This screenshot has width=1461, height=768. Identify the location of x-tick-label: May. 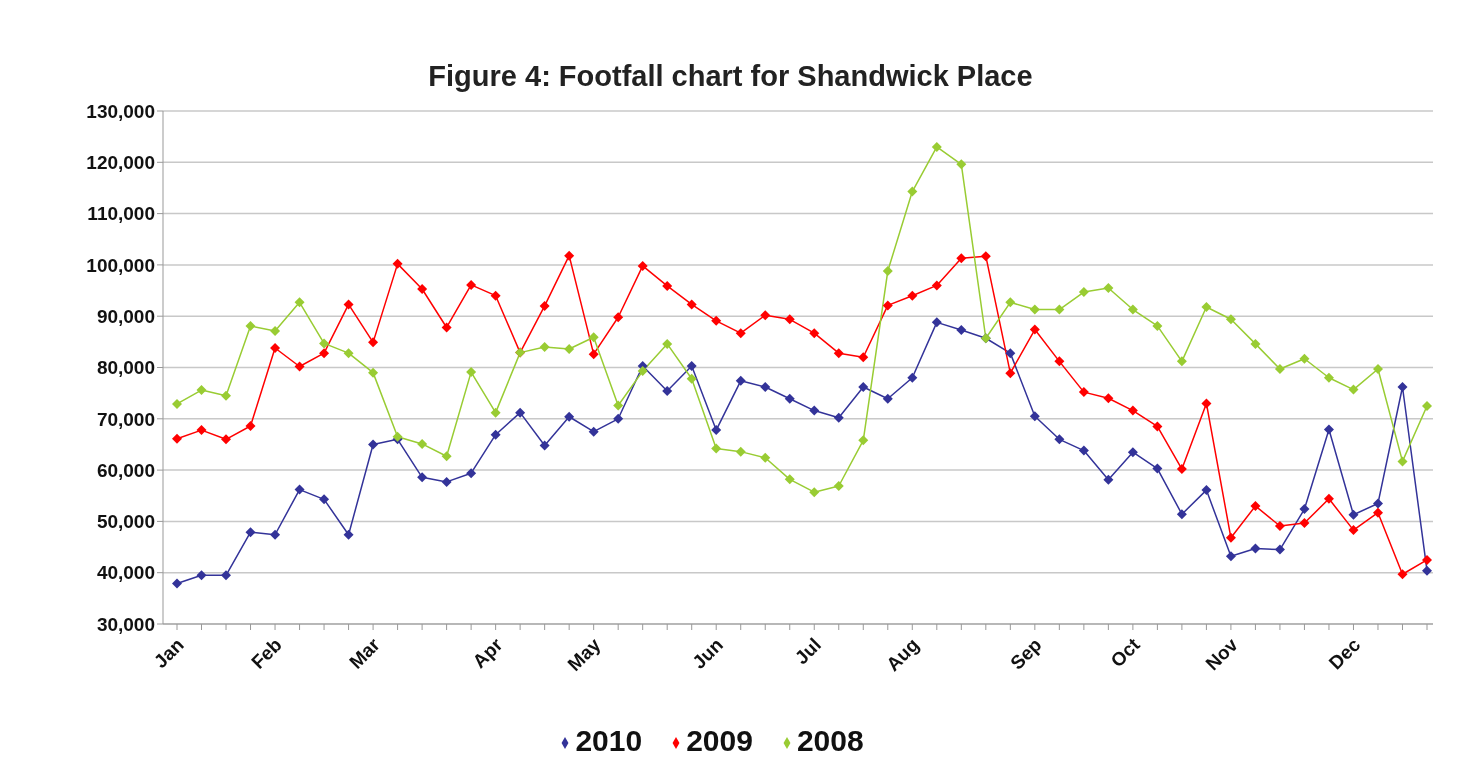
(584, 654).